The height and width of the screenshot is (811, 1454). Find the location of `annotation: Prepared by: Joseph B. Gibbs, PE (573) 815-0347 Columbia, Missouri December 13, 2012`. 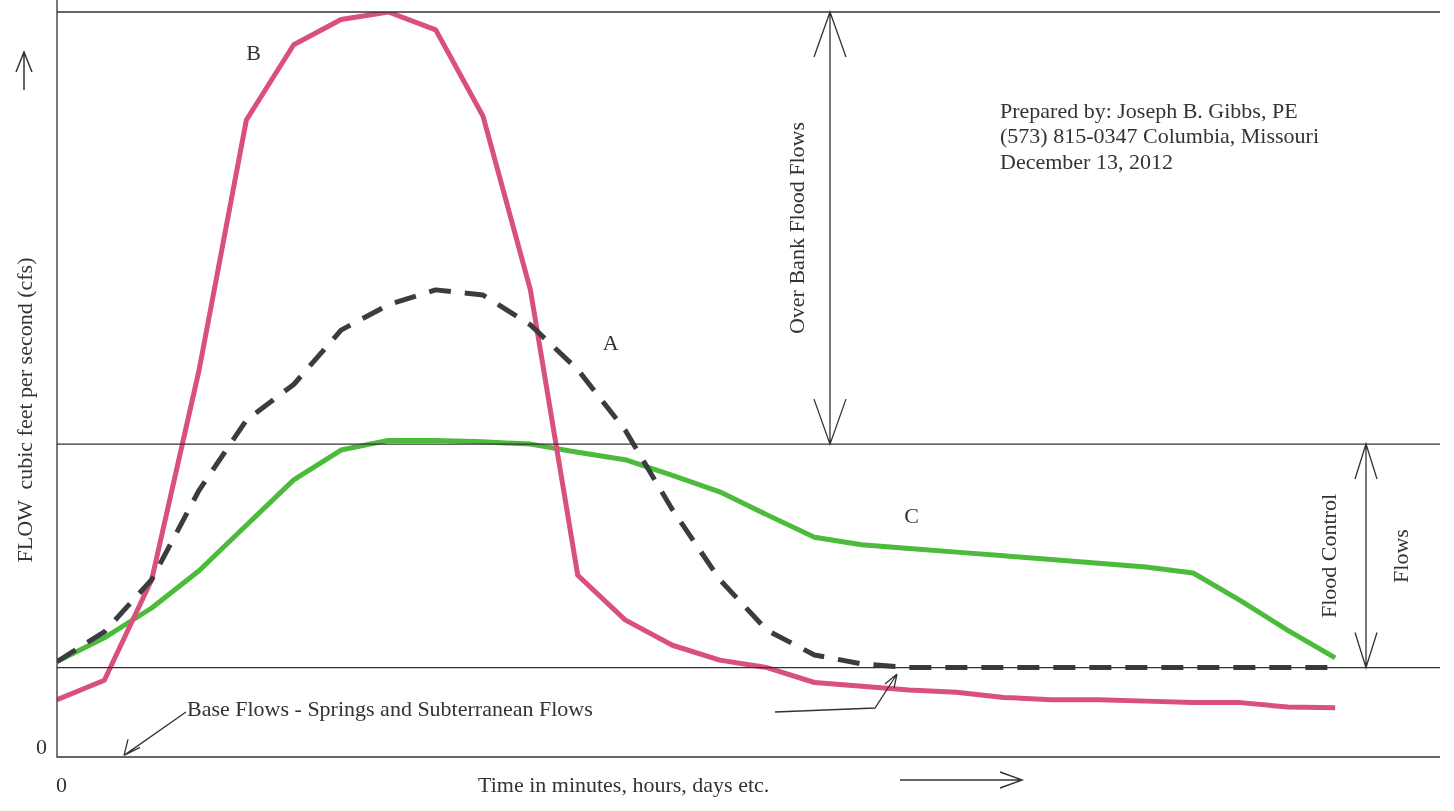

annotation: Prepared by: Joseph B. Gibbs, PE (573) 815-0347 Columbia, Missouri December 13, 2012 is located at coordinates (1159, 136).